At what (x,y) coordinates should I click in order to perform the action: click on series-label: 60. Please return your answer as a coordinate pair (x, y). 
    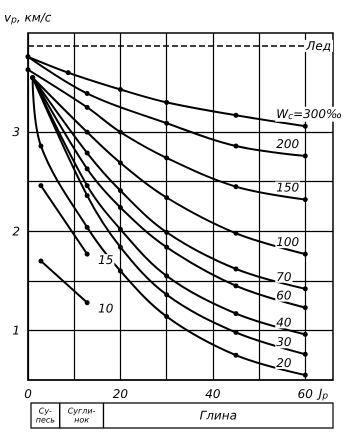
    Looking at the image, I should click on (284, 295).